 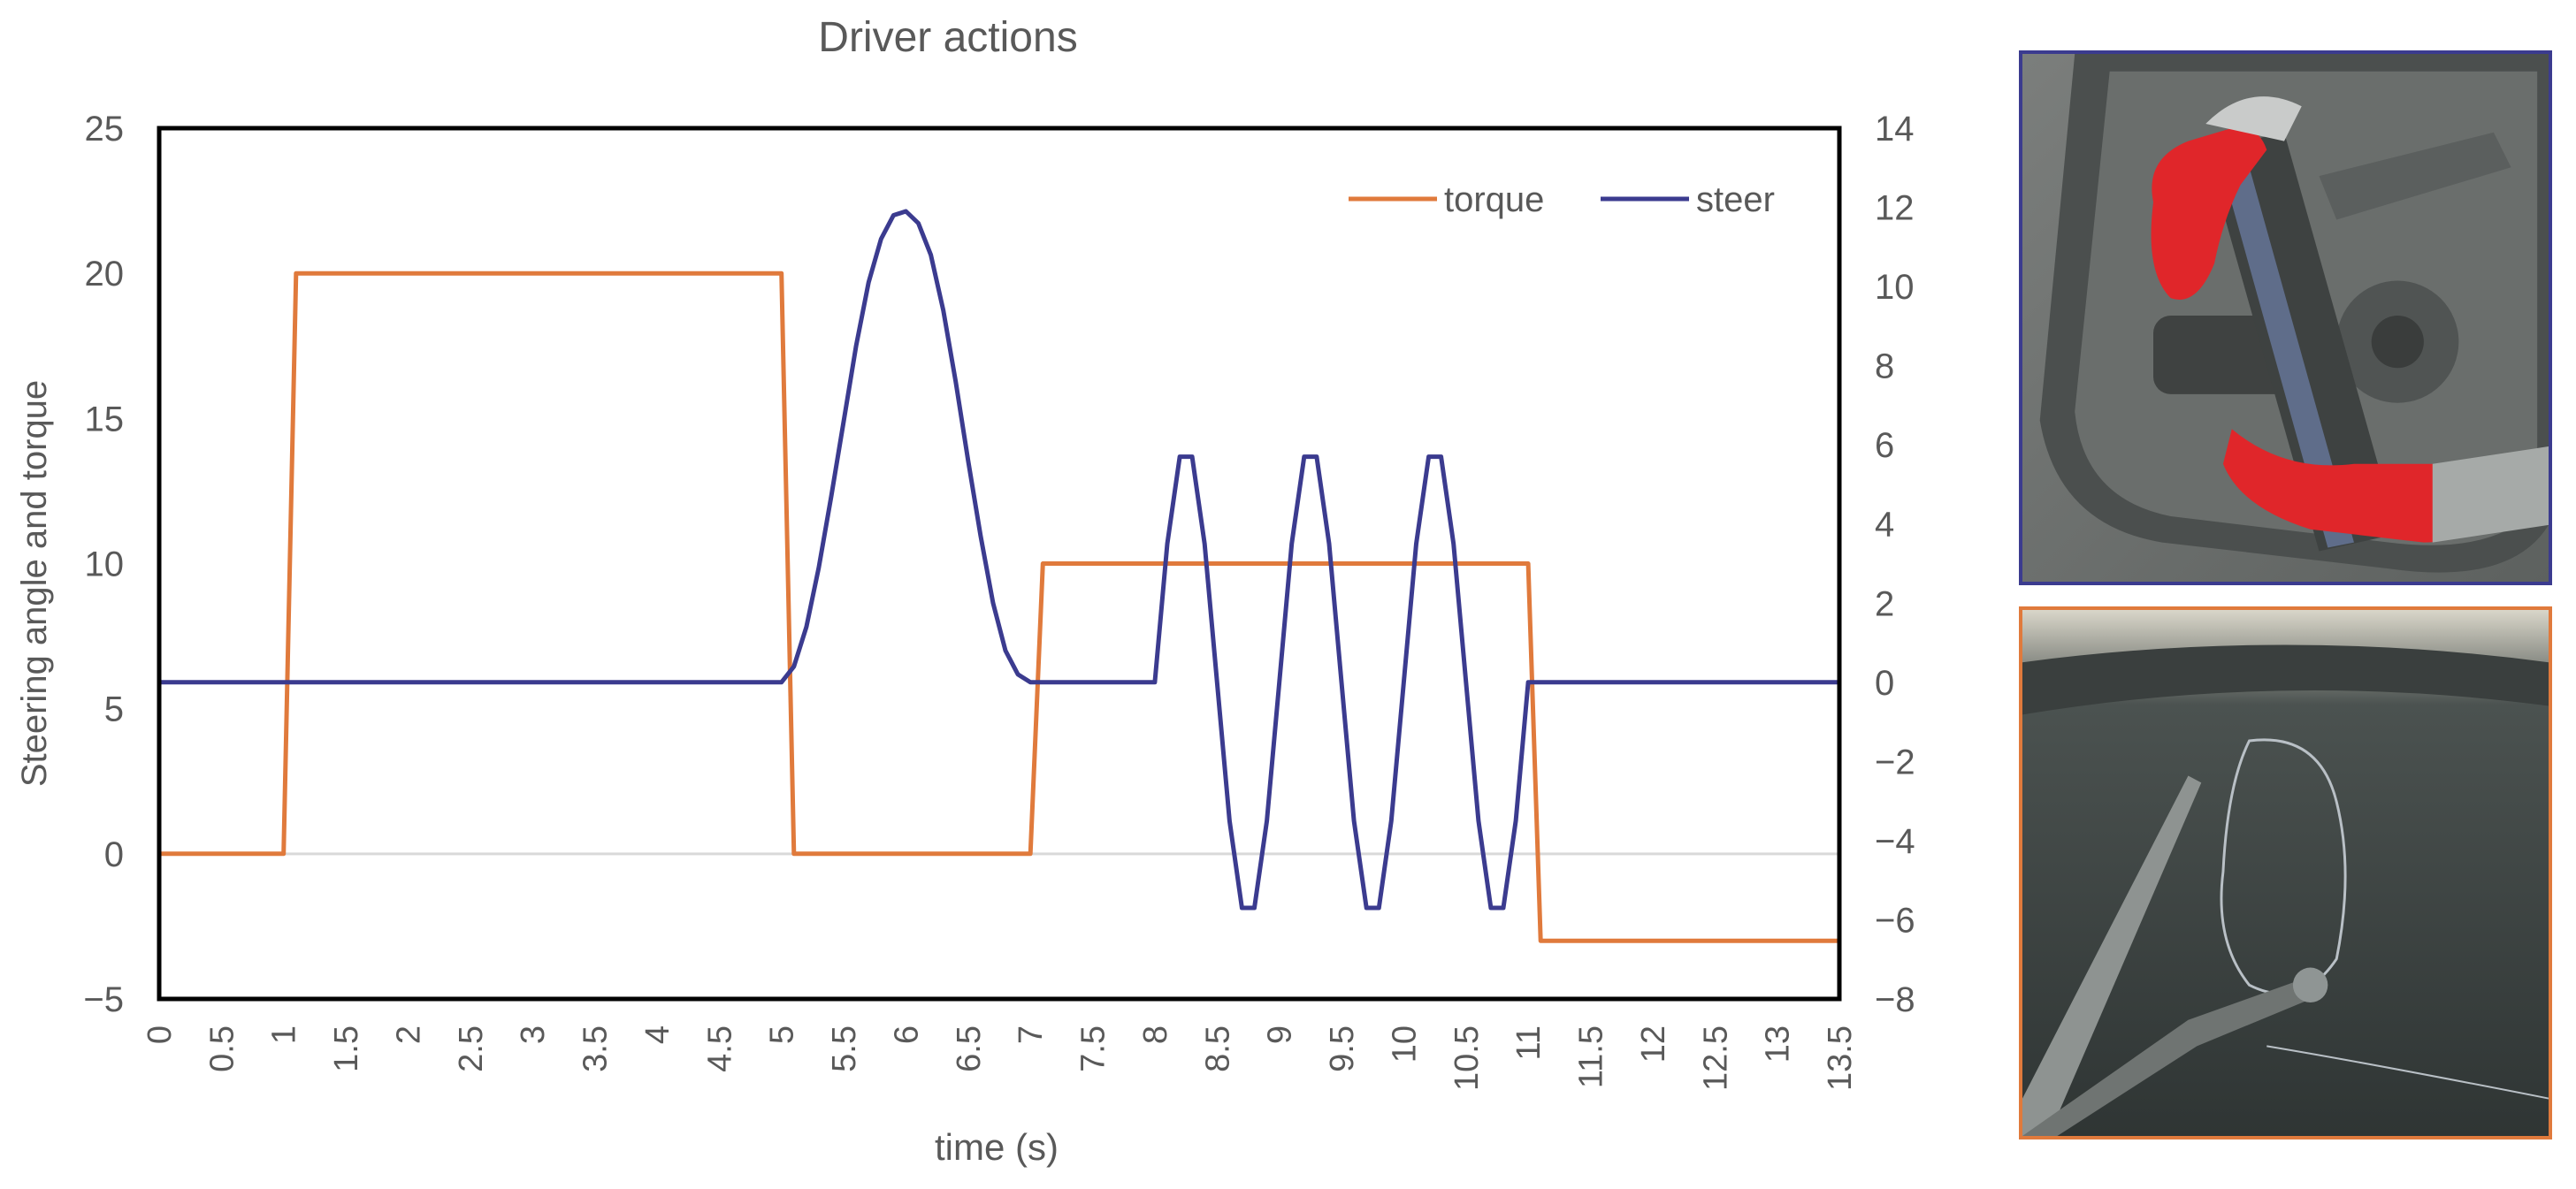 What do you see at coordinates (105, 419) in the screenshot?
I see `y-tick-label: 15` at bounding box center [105, 419].